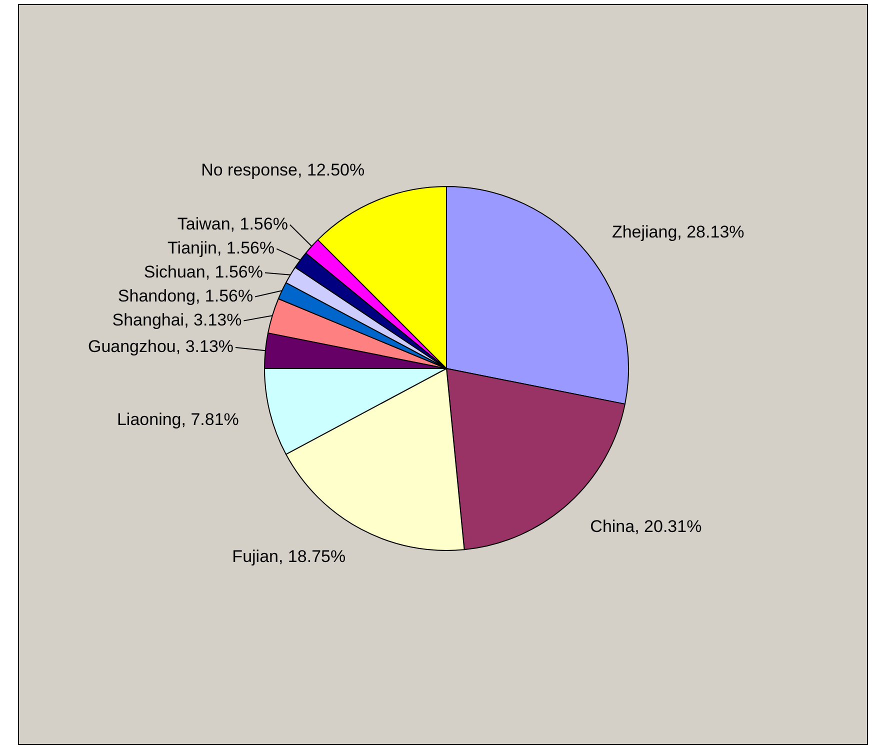 This screenshot has width=877, height=747. Describe the element at coordinates (161, 346) in the screenshot. I see `slice-label: Guangzhou, 3.13%` at that location.